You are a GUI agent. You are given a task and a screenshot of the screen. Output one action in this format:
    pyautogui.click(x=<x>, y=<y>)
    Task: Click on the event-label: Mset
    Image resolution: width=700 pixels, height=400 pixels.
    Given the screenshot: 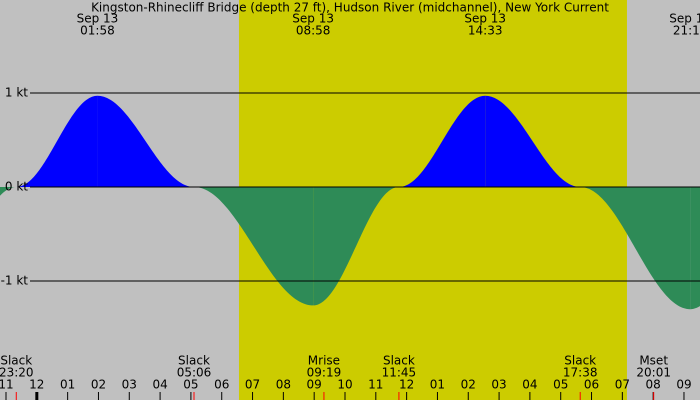 What is the action you would take?
    pyautogui.click(x=653, y=361)
    